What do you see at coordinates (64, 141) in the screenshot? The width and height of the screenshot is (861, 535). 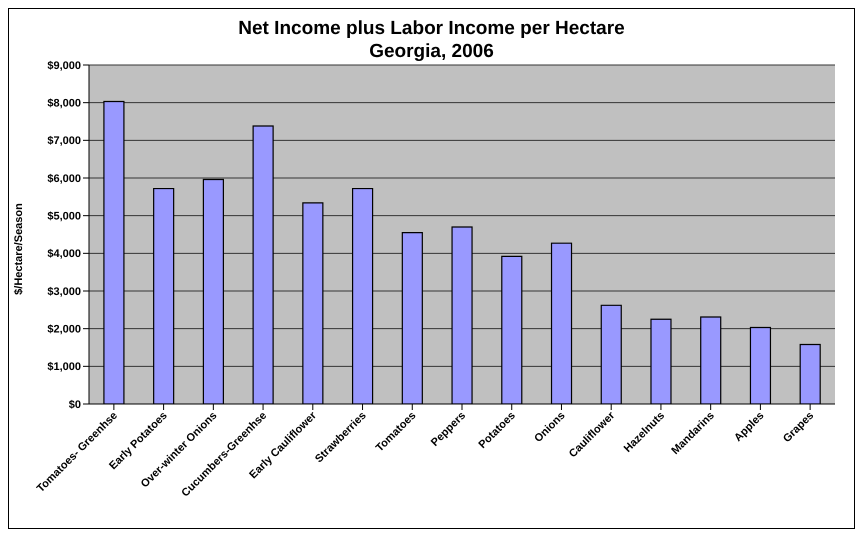 I see `y-tick-label: $7,000` at bounding box center [64, 141].